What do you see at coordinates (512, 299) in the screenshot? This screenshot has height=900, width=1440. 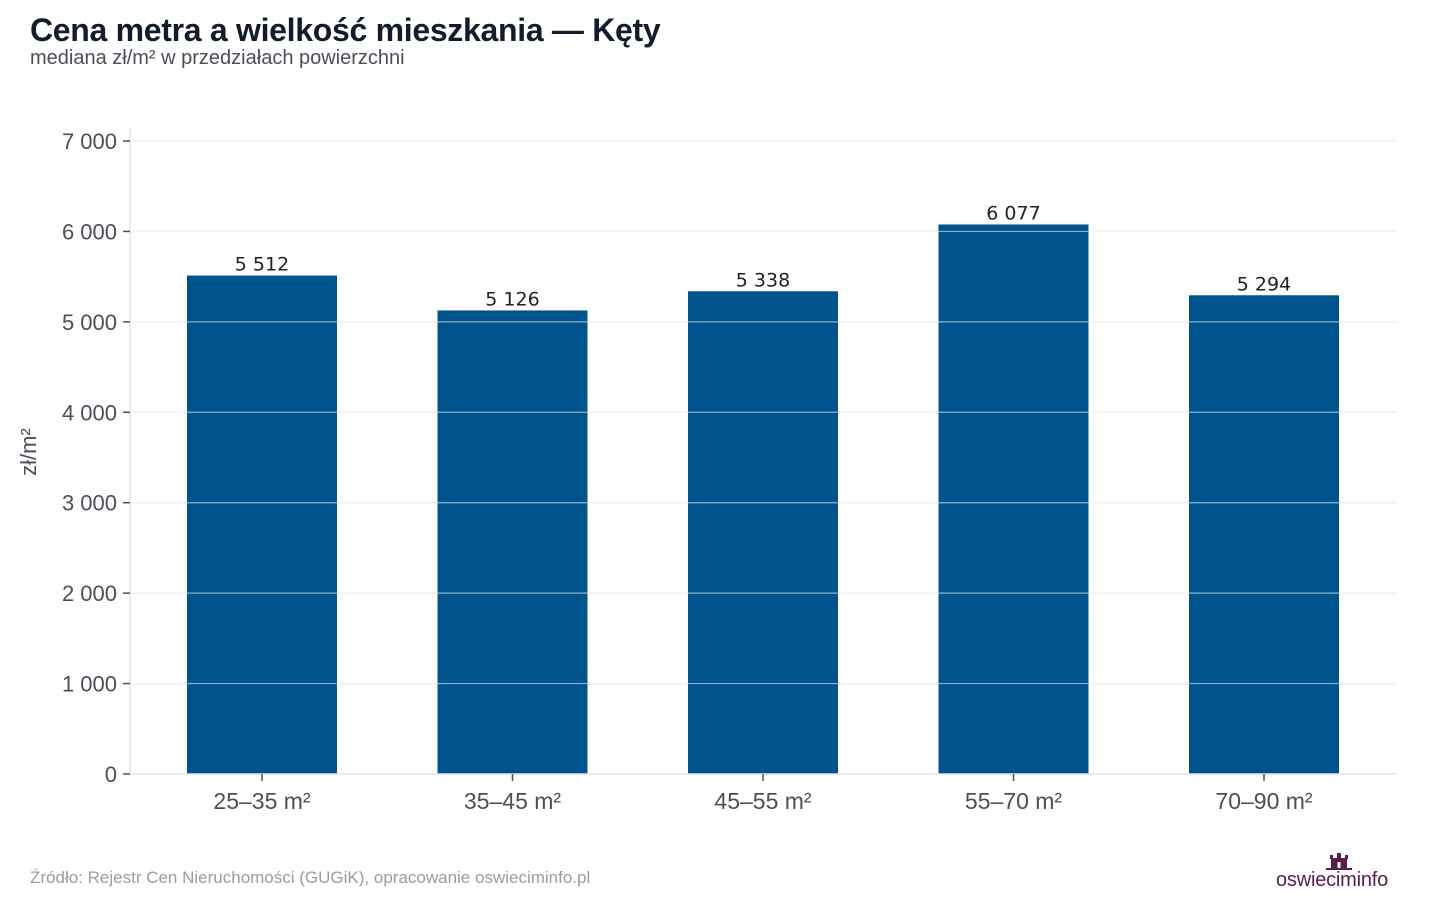 I see `value-label-2: 5 126` at bounding box center [512, 299].